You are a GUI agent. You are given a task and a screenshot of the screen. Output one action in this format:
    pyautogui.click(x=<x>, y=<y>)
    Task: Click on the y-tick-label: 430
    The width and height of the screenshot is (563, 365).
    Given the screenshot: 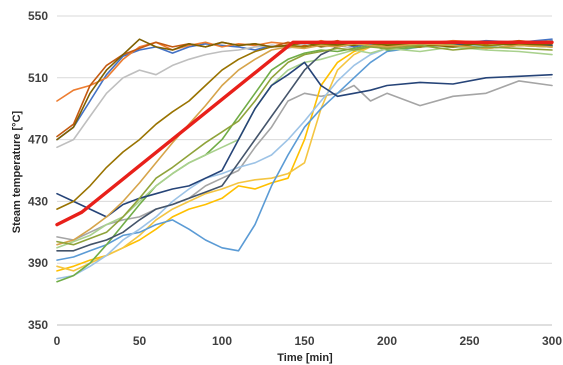 What is the action you would take?
    pyautogui.click(x=38, y=201)
    